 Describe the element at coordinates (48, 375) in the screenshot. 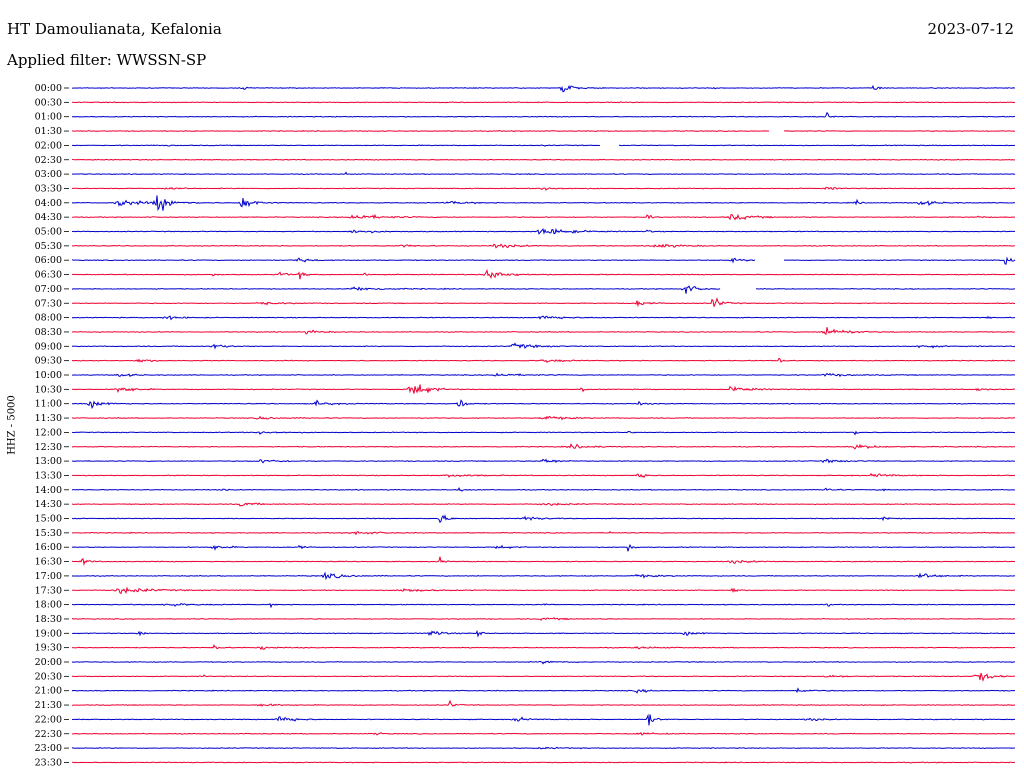

I see `time-label: 10:00` at that location.